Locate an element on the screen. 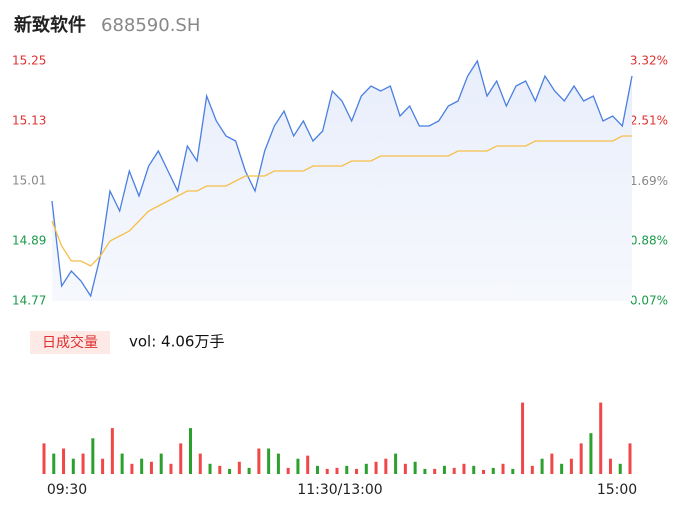 This screenshot has width=686, height=528. volume-tag-bg is located at coordinates (70, 342).